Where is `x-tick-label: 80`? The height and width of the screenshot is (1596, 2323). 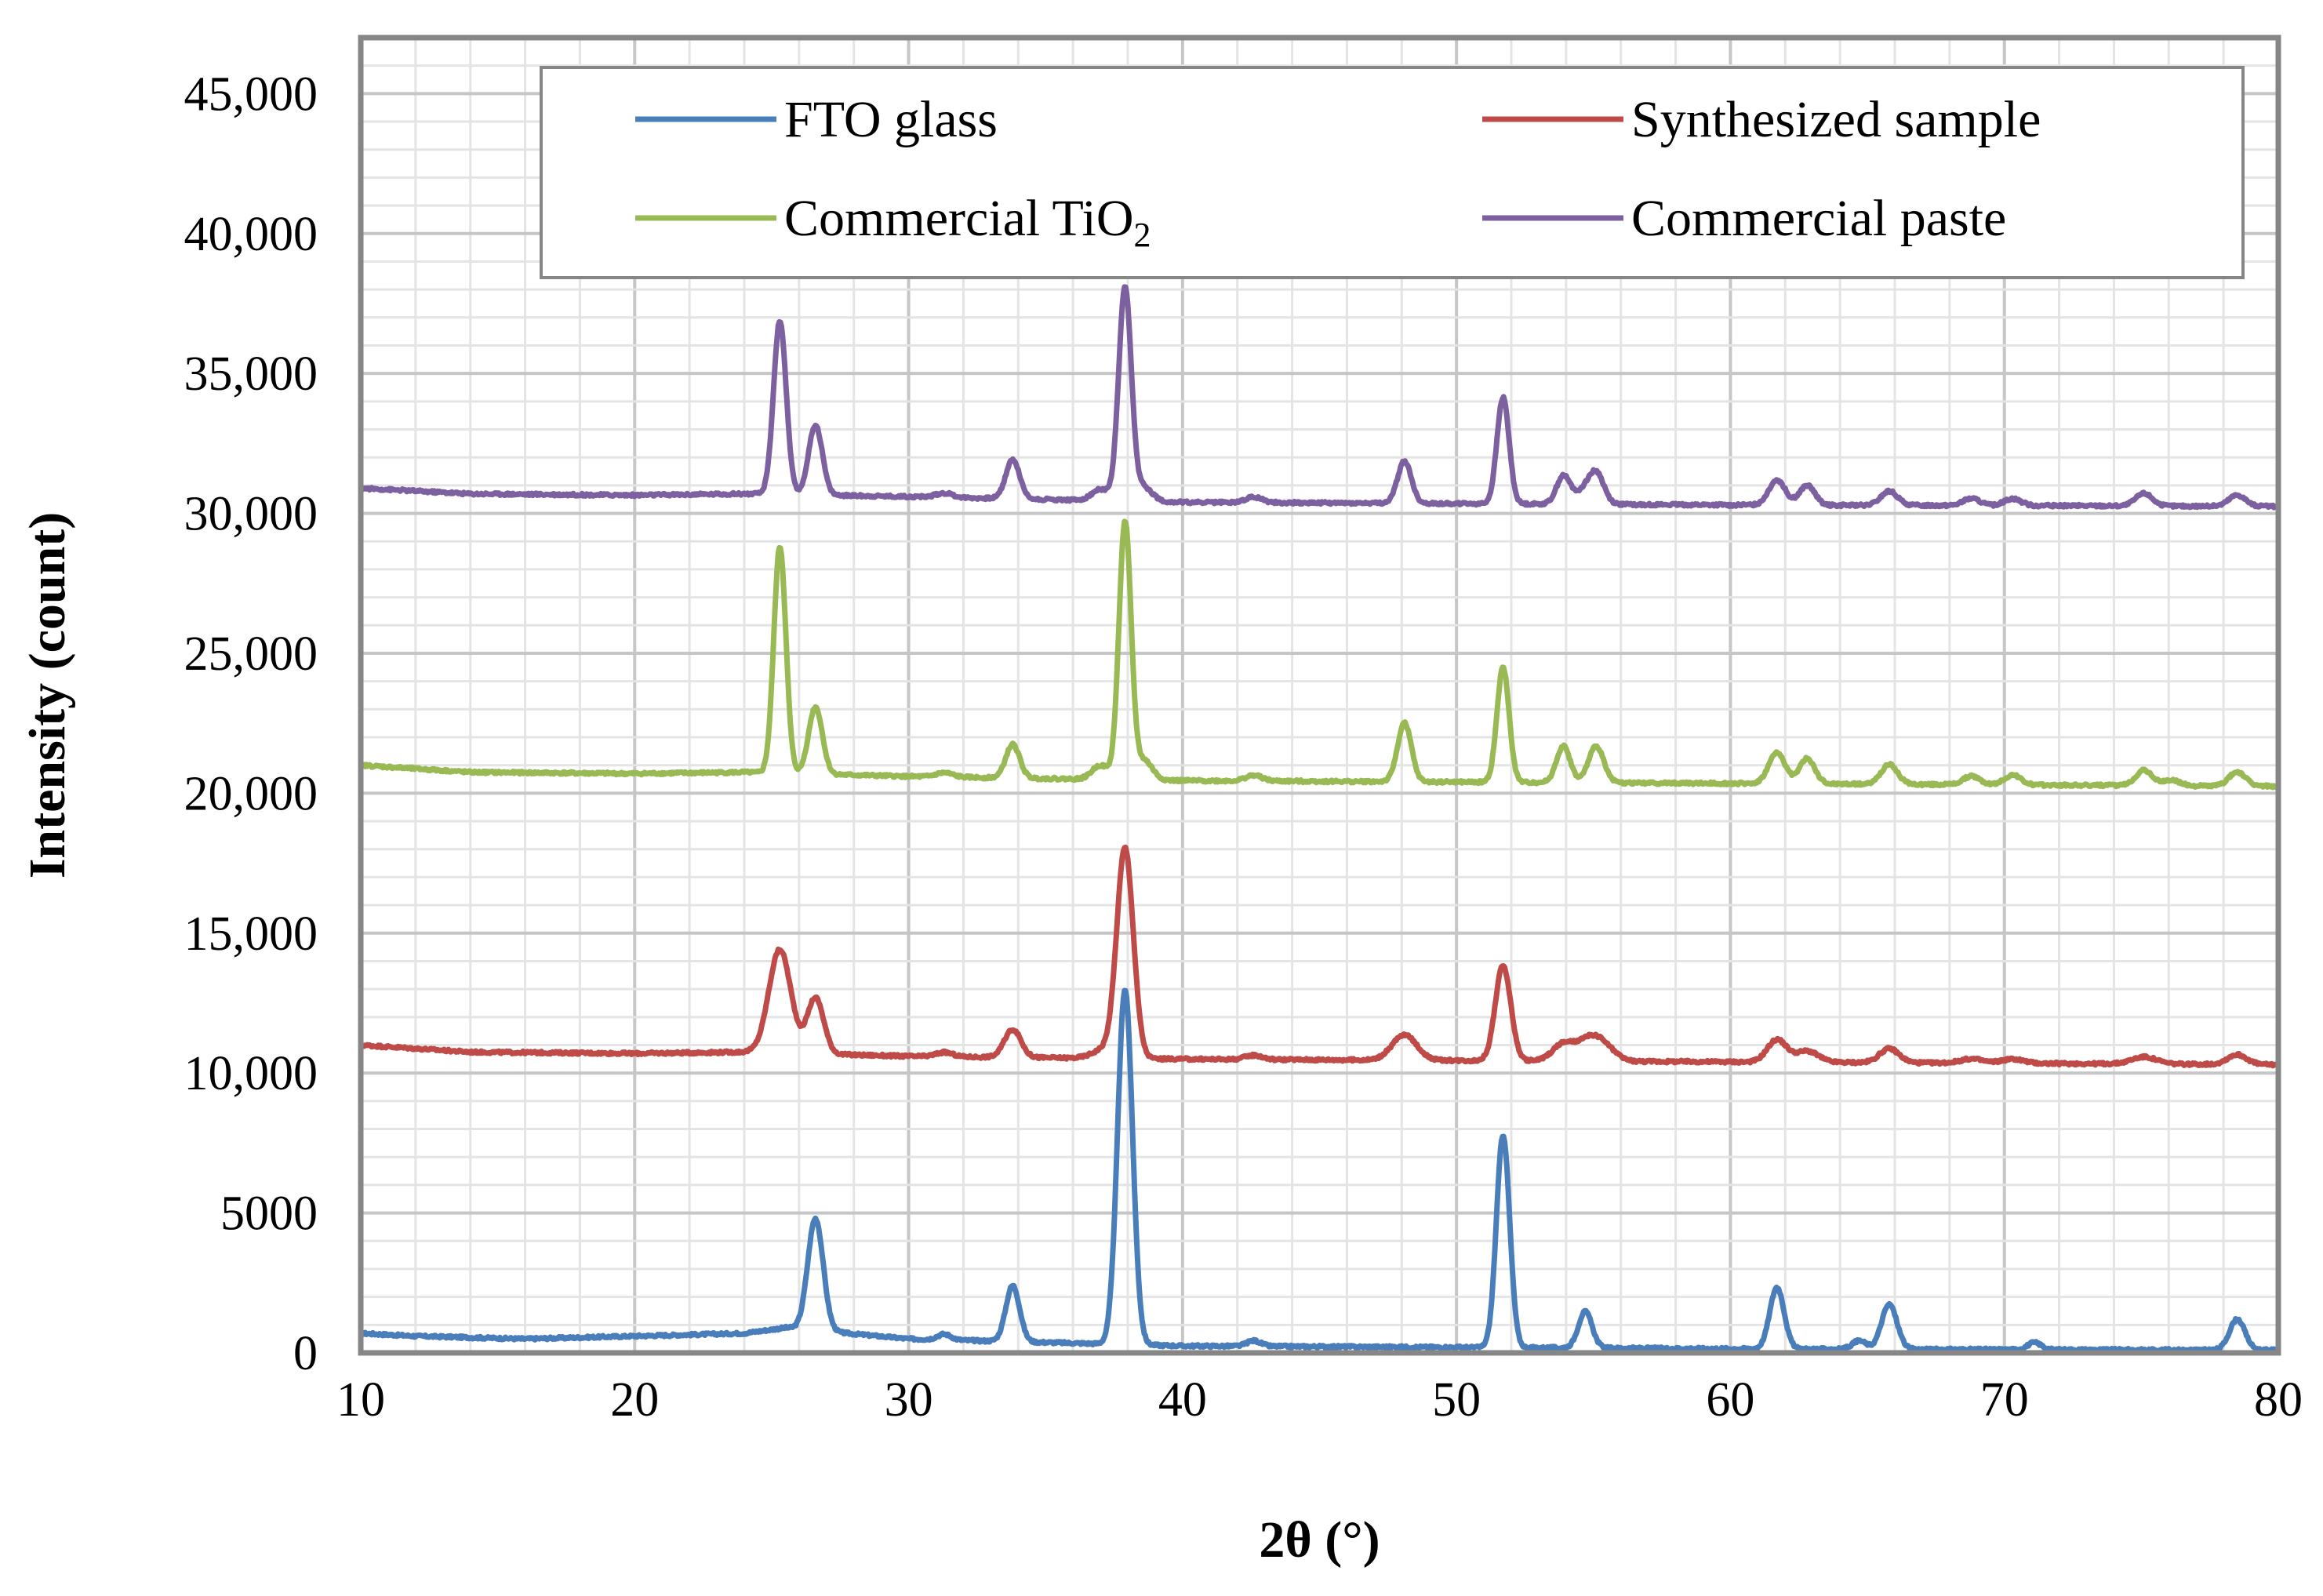 x-tick-label: 80 is located at coordinates (2278, 1400).